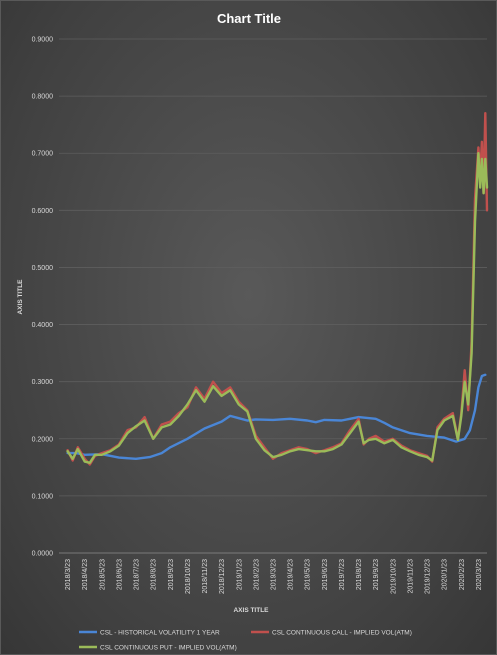  I want to click on x-tick-label: 2018/10/23, so click(188, 576).